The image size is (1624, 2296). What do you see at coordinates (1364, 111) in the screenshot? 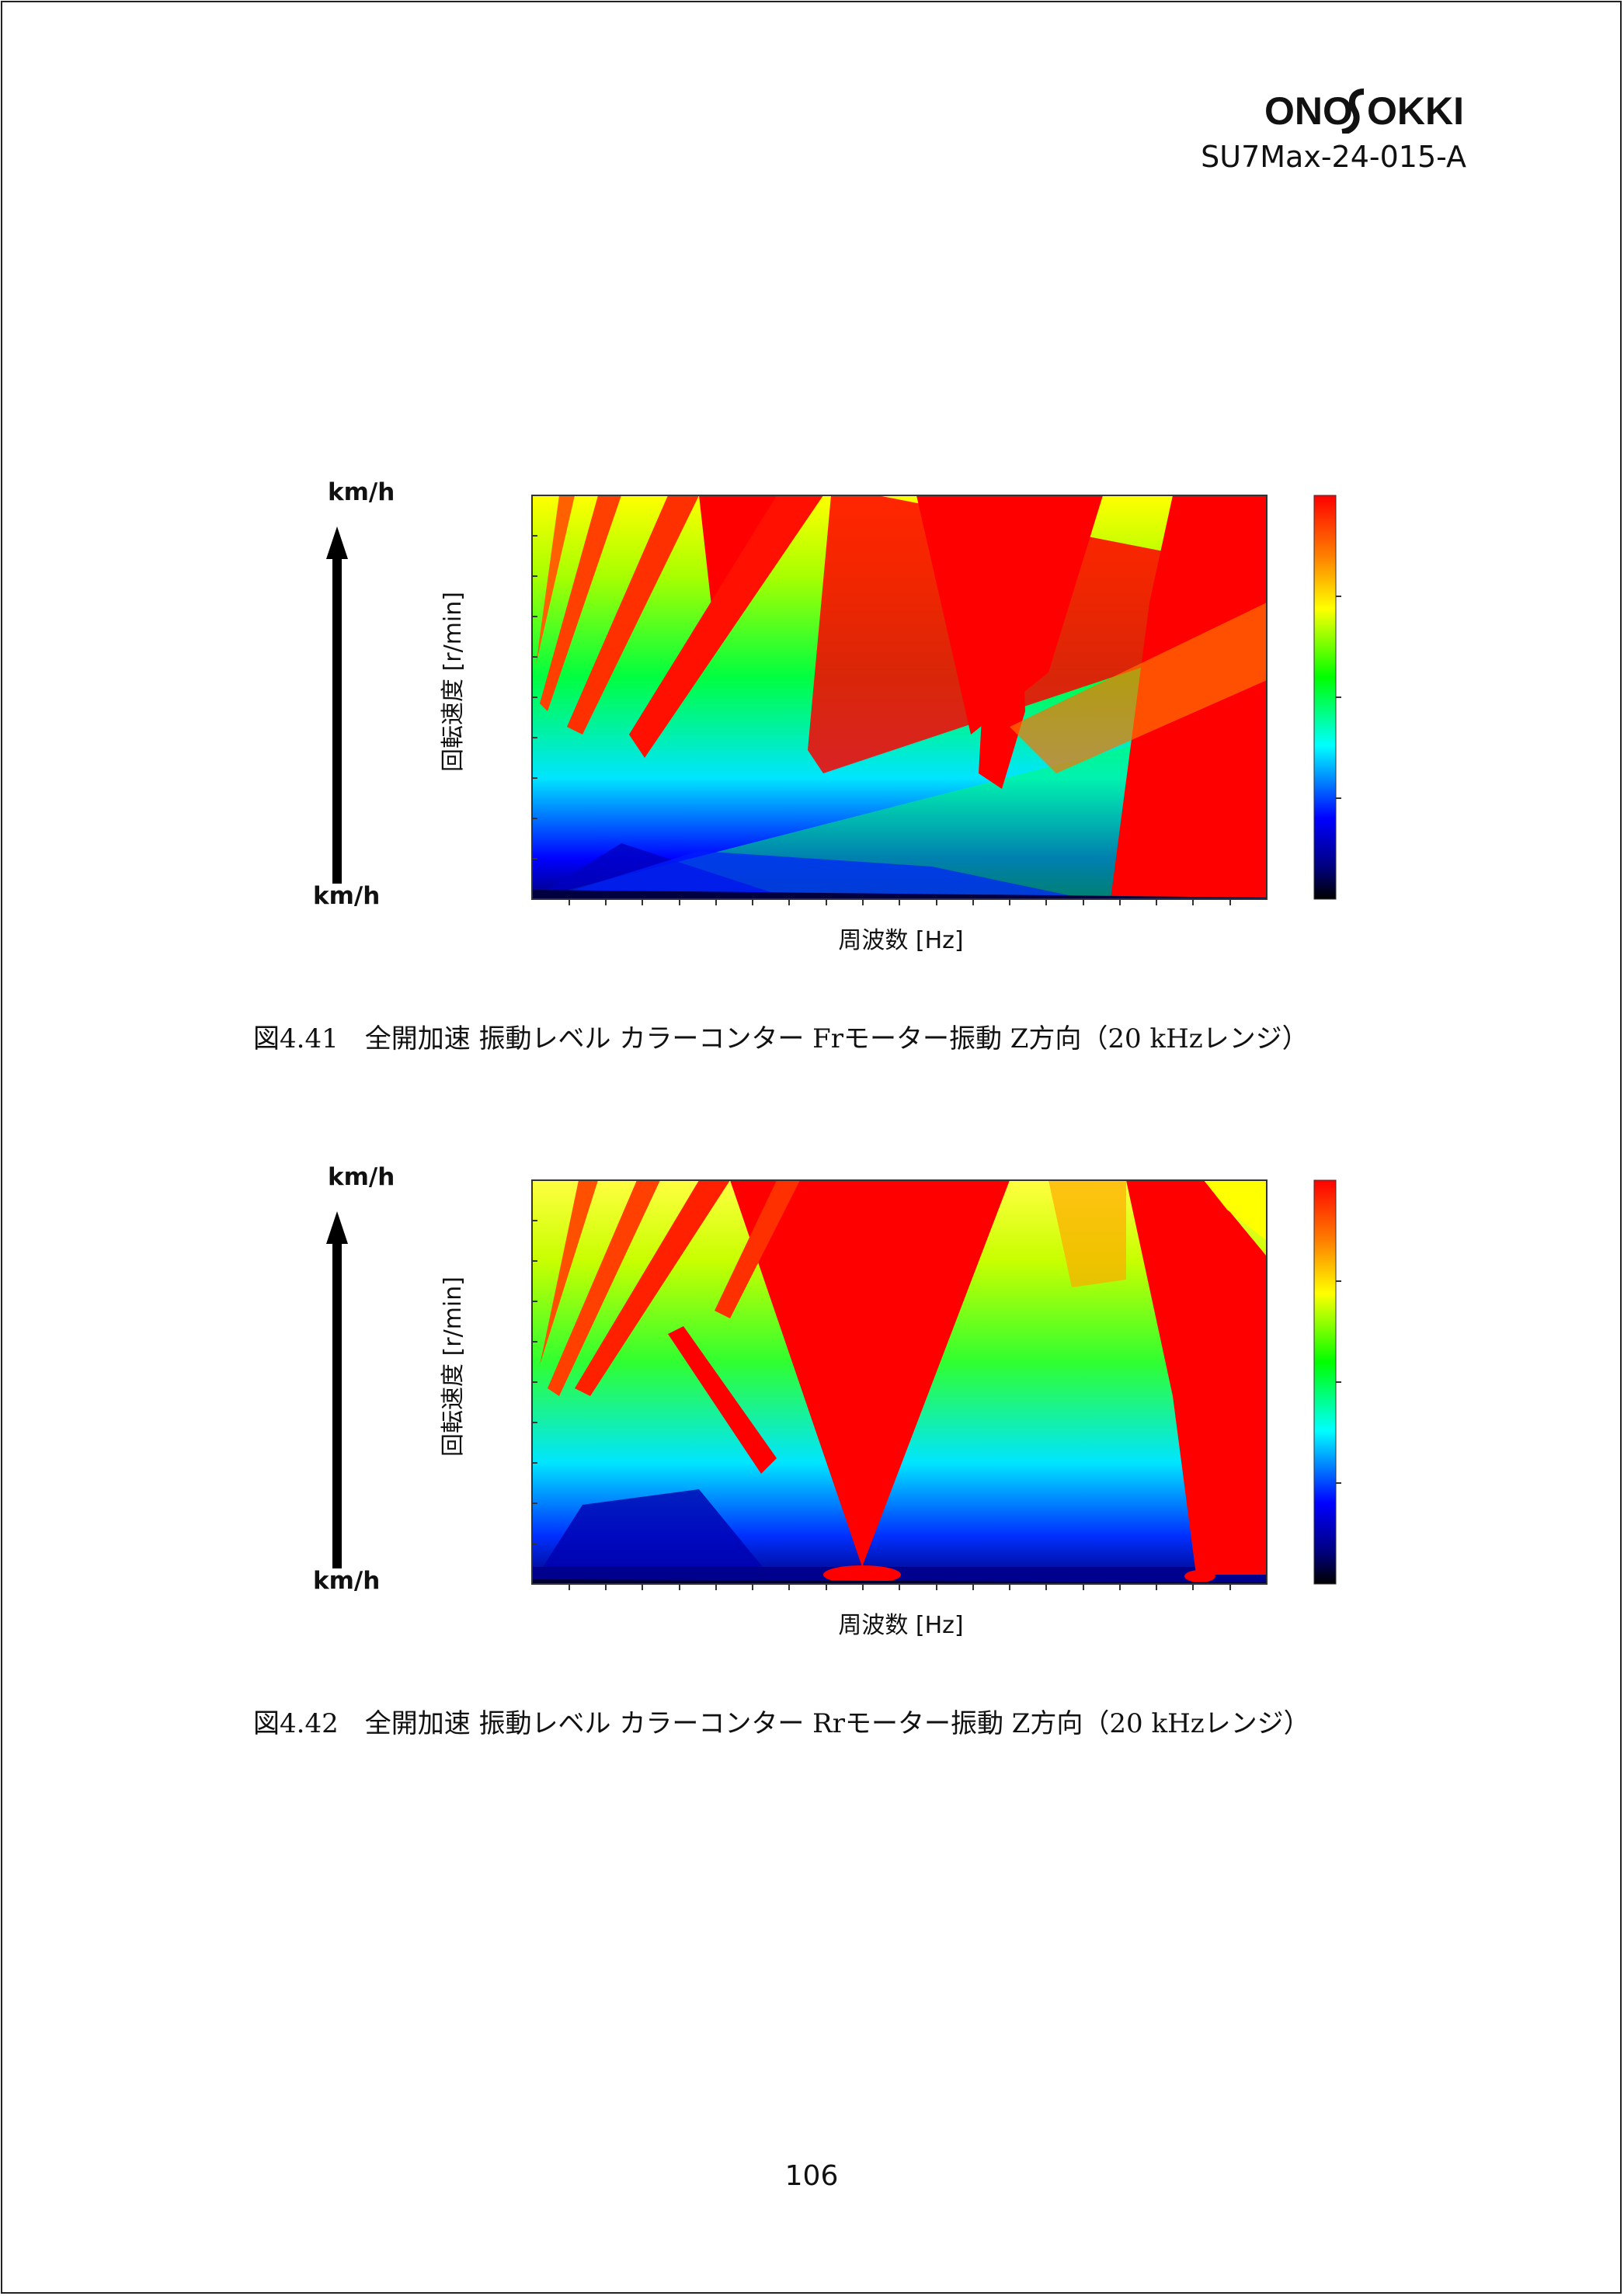
I see `ono-sokki-logo: ONO OKKI` at bounding box center [1364, 111].